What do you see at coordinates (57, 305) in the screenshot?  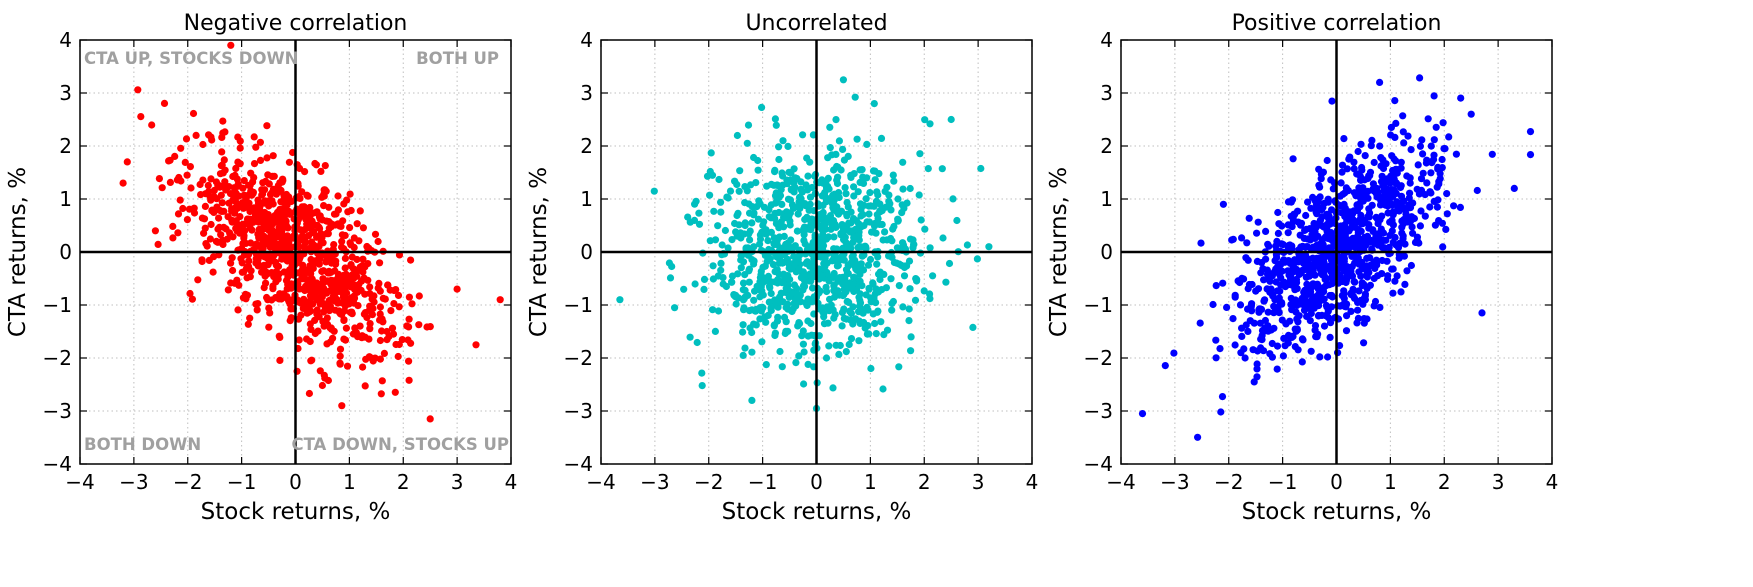 I see `y-tick-label: −1` at bounding box center [57, 305].